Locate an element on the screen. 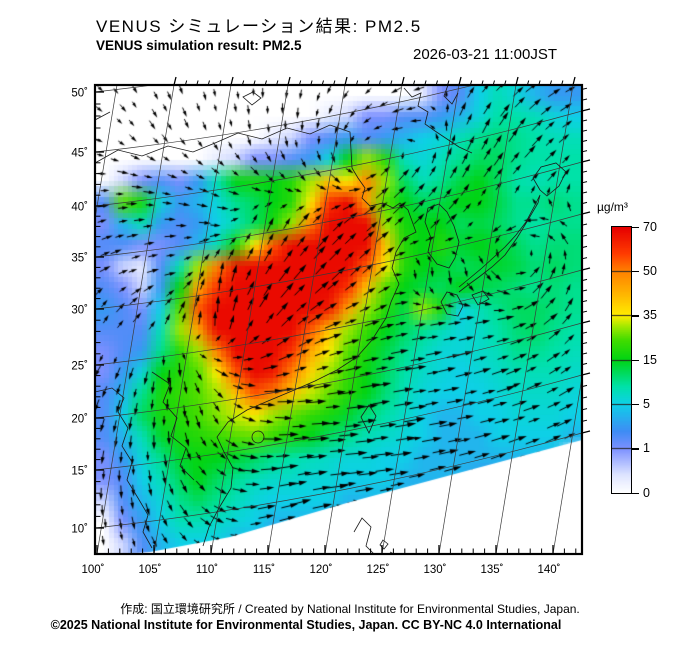 This screenshot has height=649, width=700. colorbar-tick-label: 35 is located at coordinates (650, 315).